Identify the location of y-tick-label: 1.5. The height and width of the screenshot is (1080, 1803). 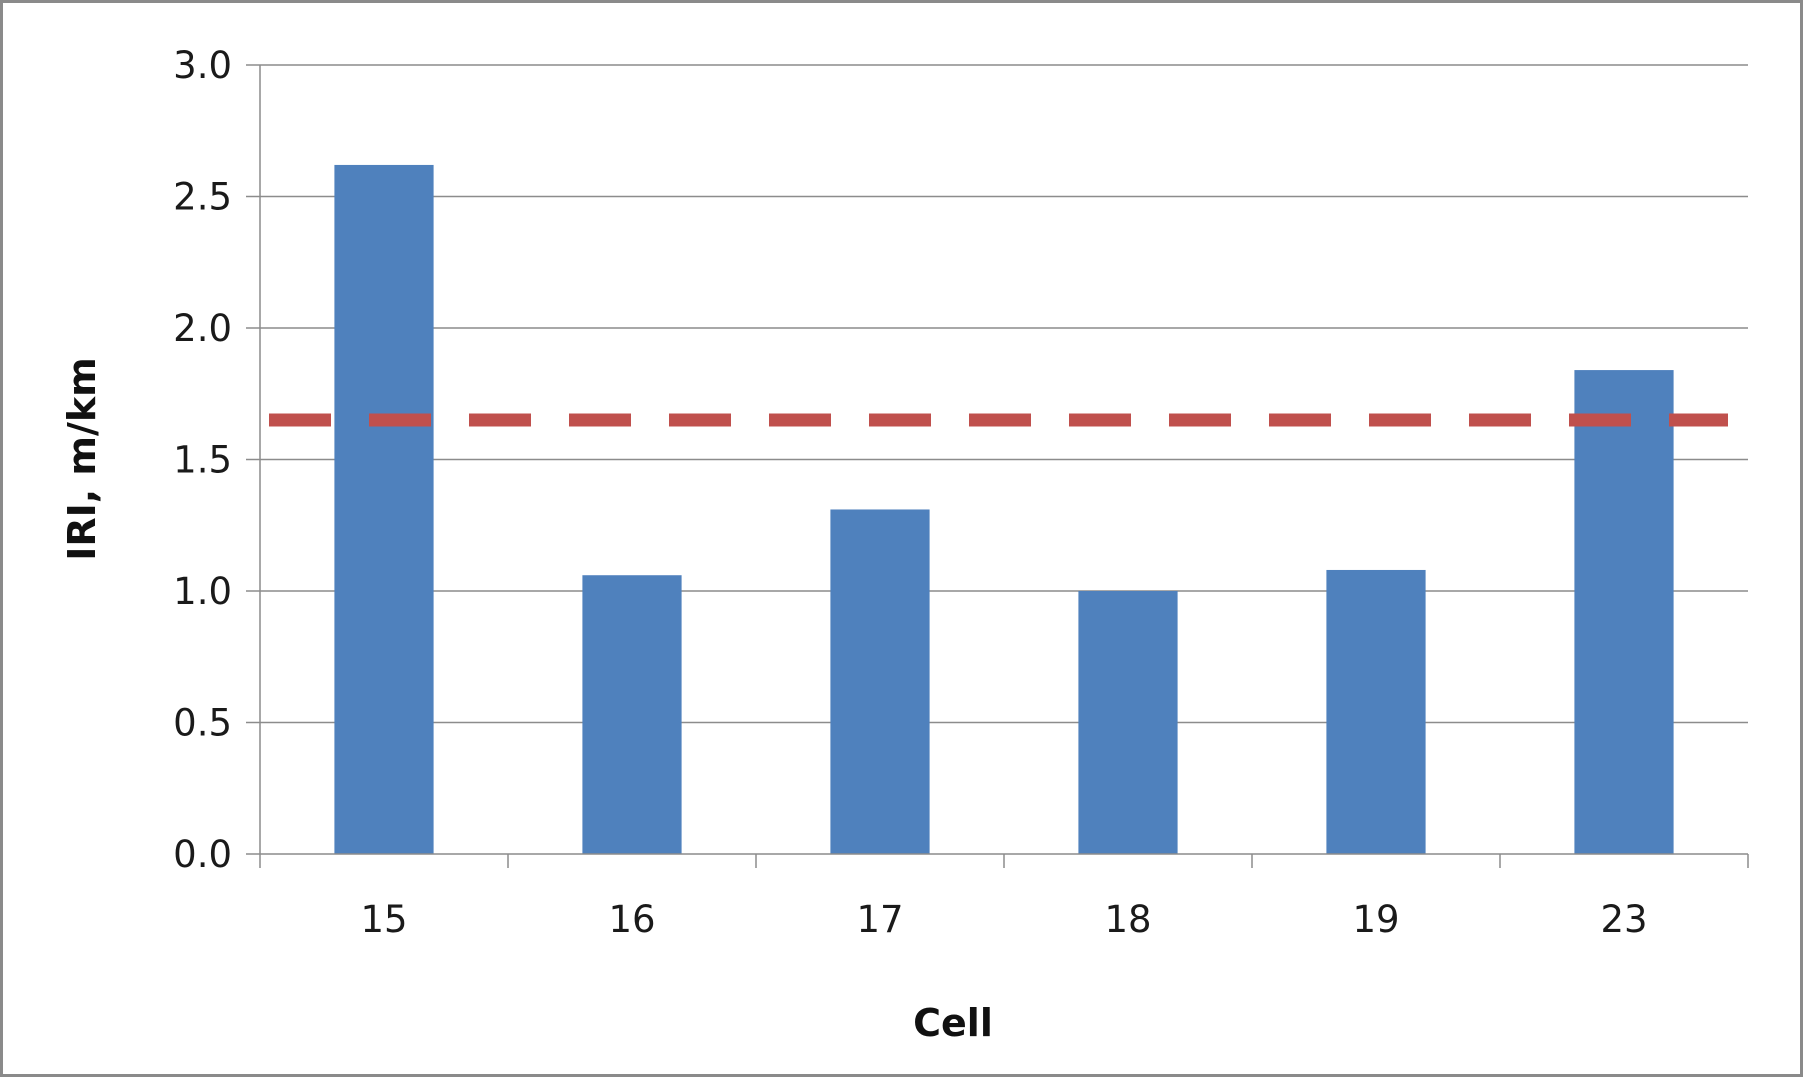
(202, 460).